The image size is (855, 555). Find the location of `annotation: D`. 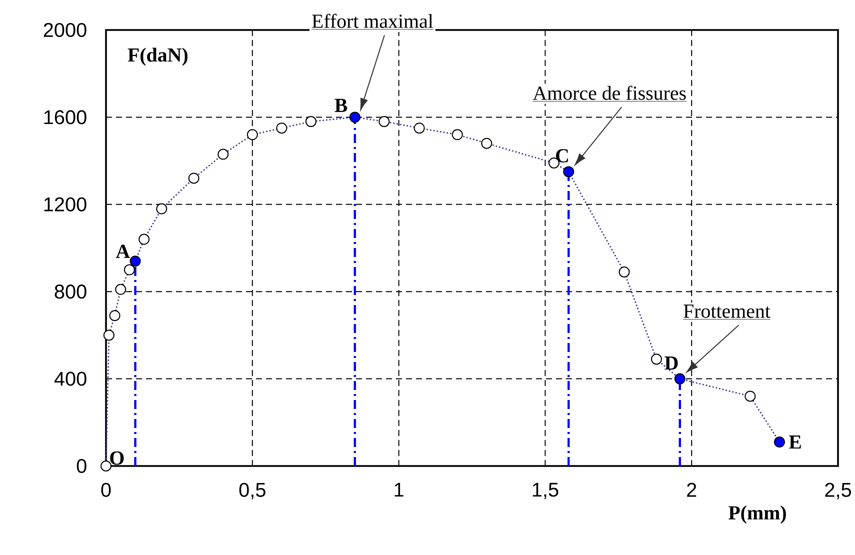

annotation: D is located at coordinates (671, 363).